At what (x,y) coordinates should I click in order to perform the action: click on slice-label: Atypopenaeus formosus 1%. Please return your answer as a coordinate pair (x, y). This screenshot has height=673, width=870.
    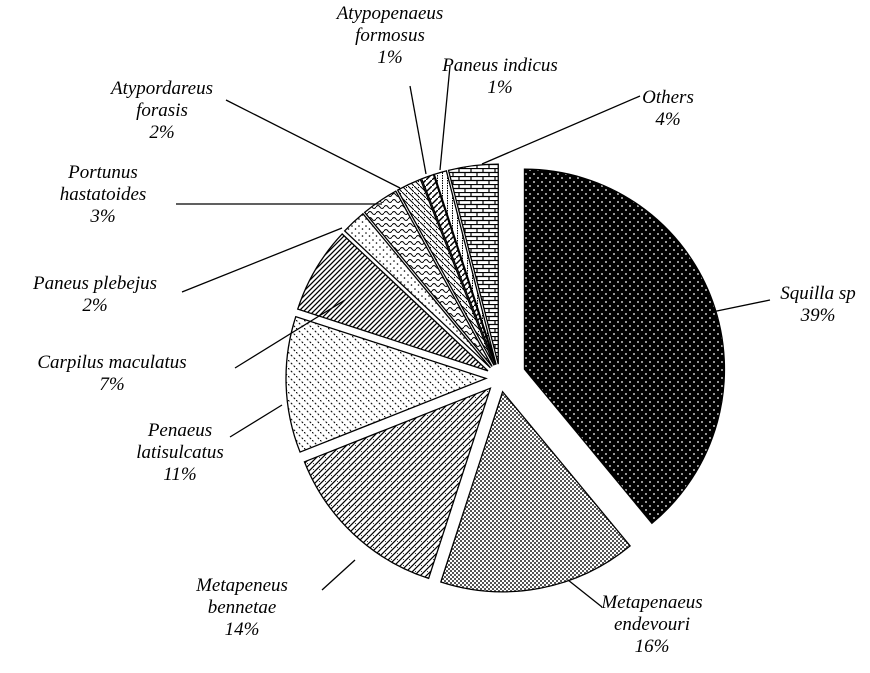
    Looking at the image, I should click on (390, 36).